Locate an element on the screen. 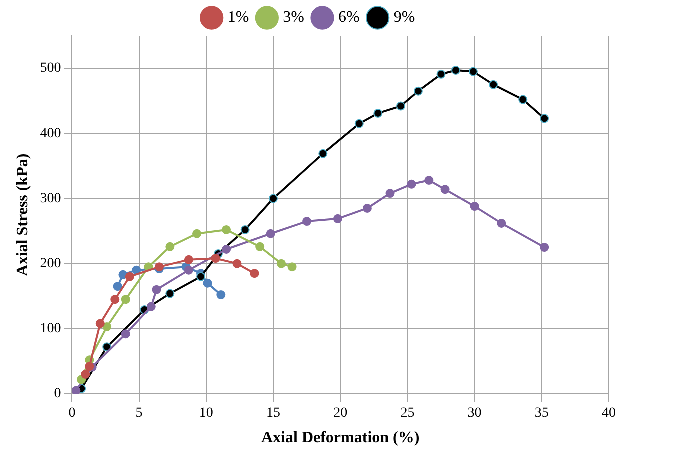 This screenshot has height=456, width=699. y-tick-label: 400 is located at coordinates (51, 134).